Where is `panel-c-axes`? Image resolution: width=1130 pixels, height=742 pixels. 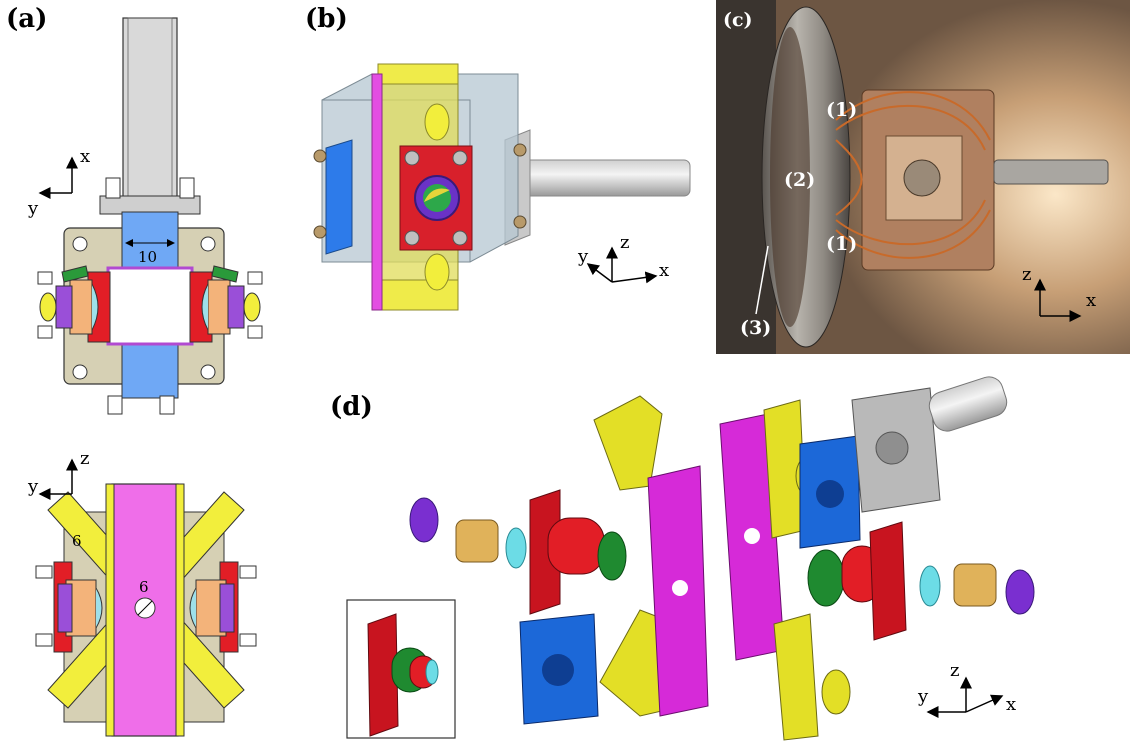
panel-c-axes is located at coordinates (1058, 300).